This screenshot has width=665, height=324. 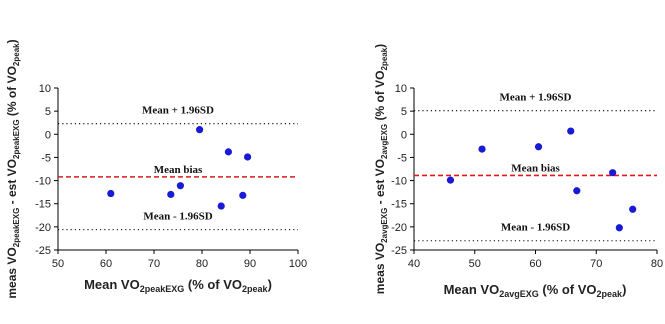 I want to click on x-axis-label: Mean VO2peakEXG (% of VO2peak), so click(x=178, y=285).